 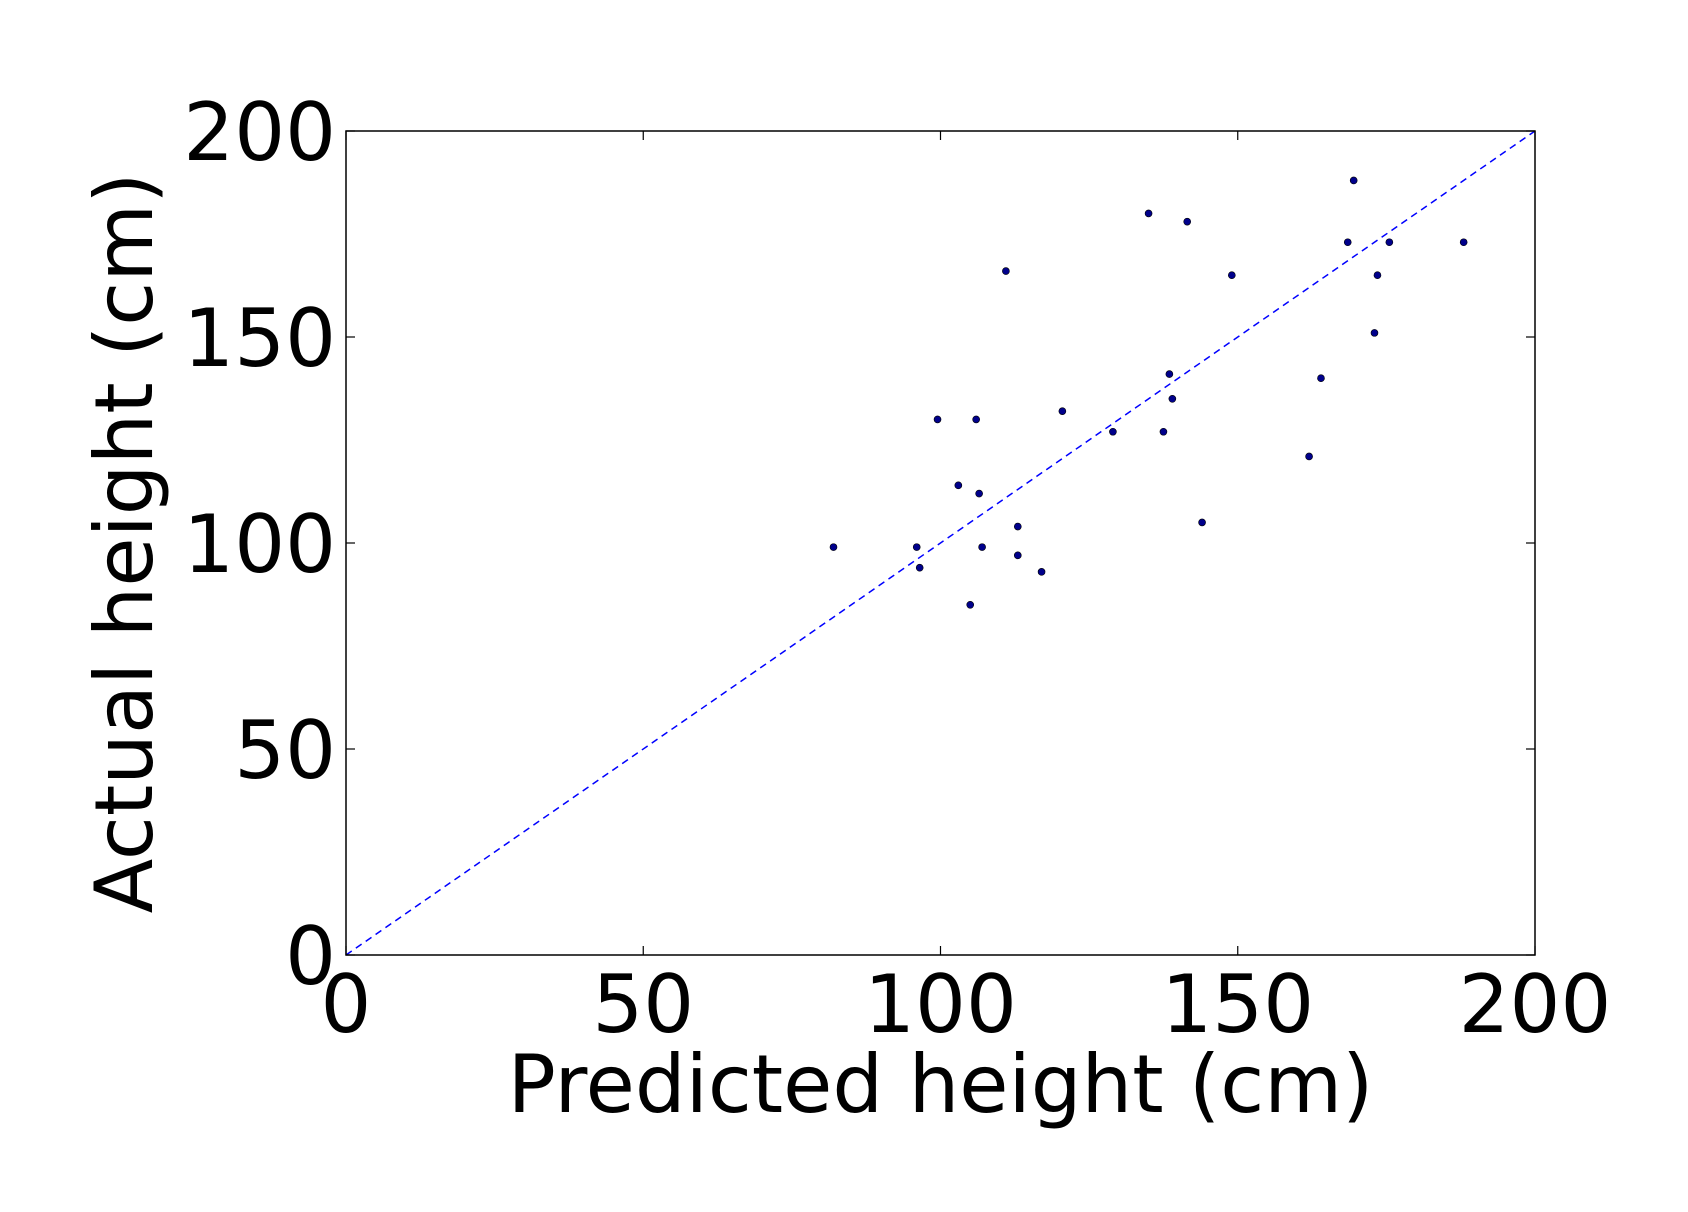 I want to click on y-axis-label: Actual height (cm), so click(x=124, y=543).